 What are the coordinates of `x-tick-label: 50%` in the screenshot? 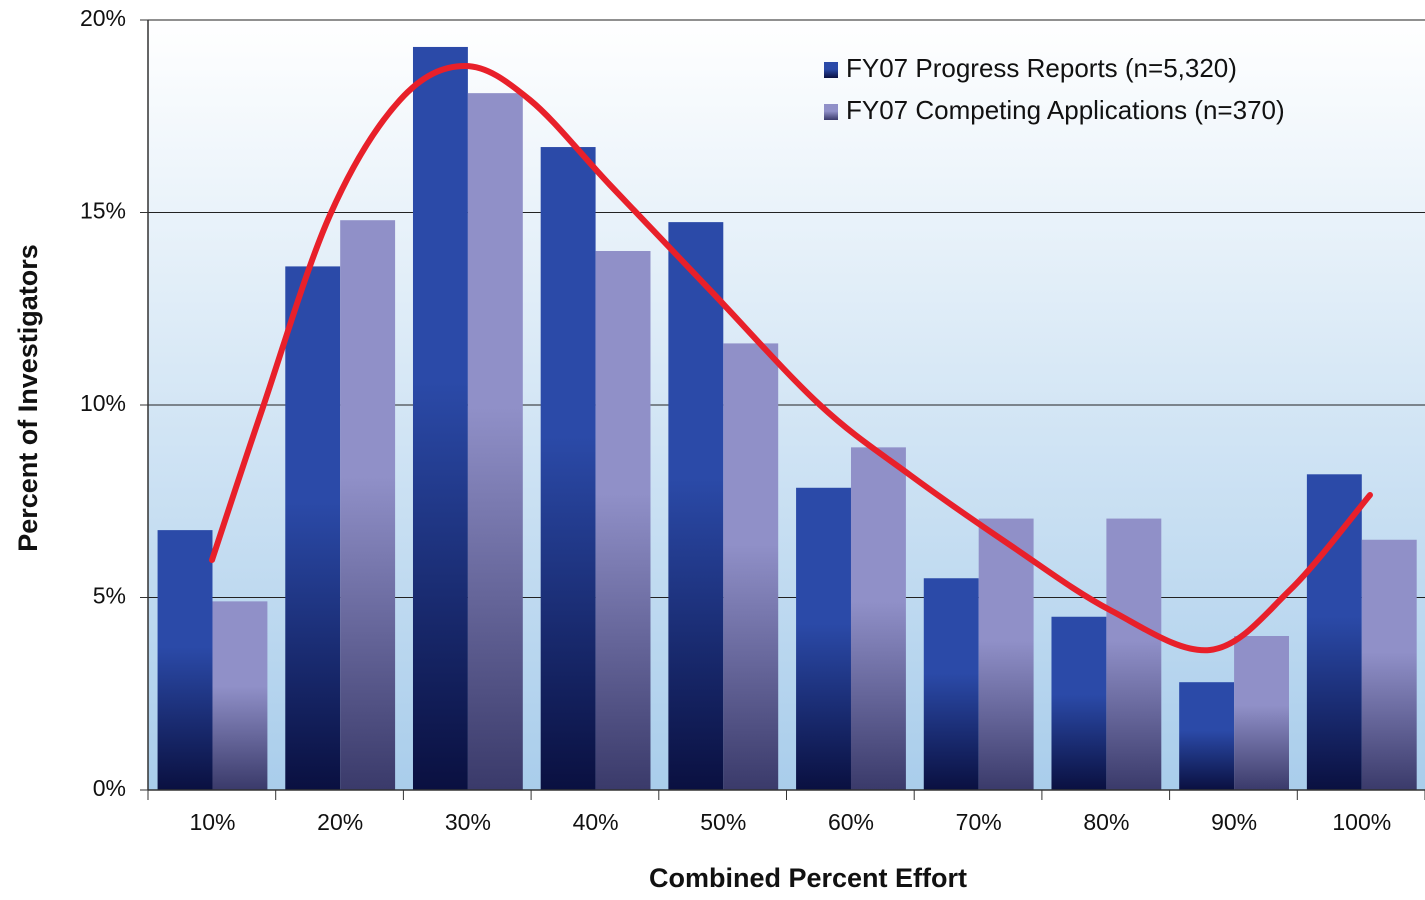 It's located at (723, 822).